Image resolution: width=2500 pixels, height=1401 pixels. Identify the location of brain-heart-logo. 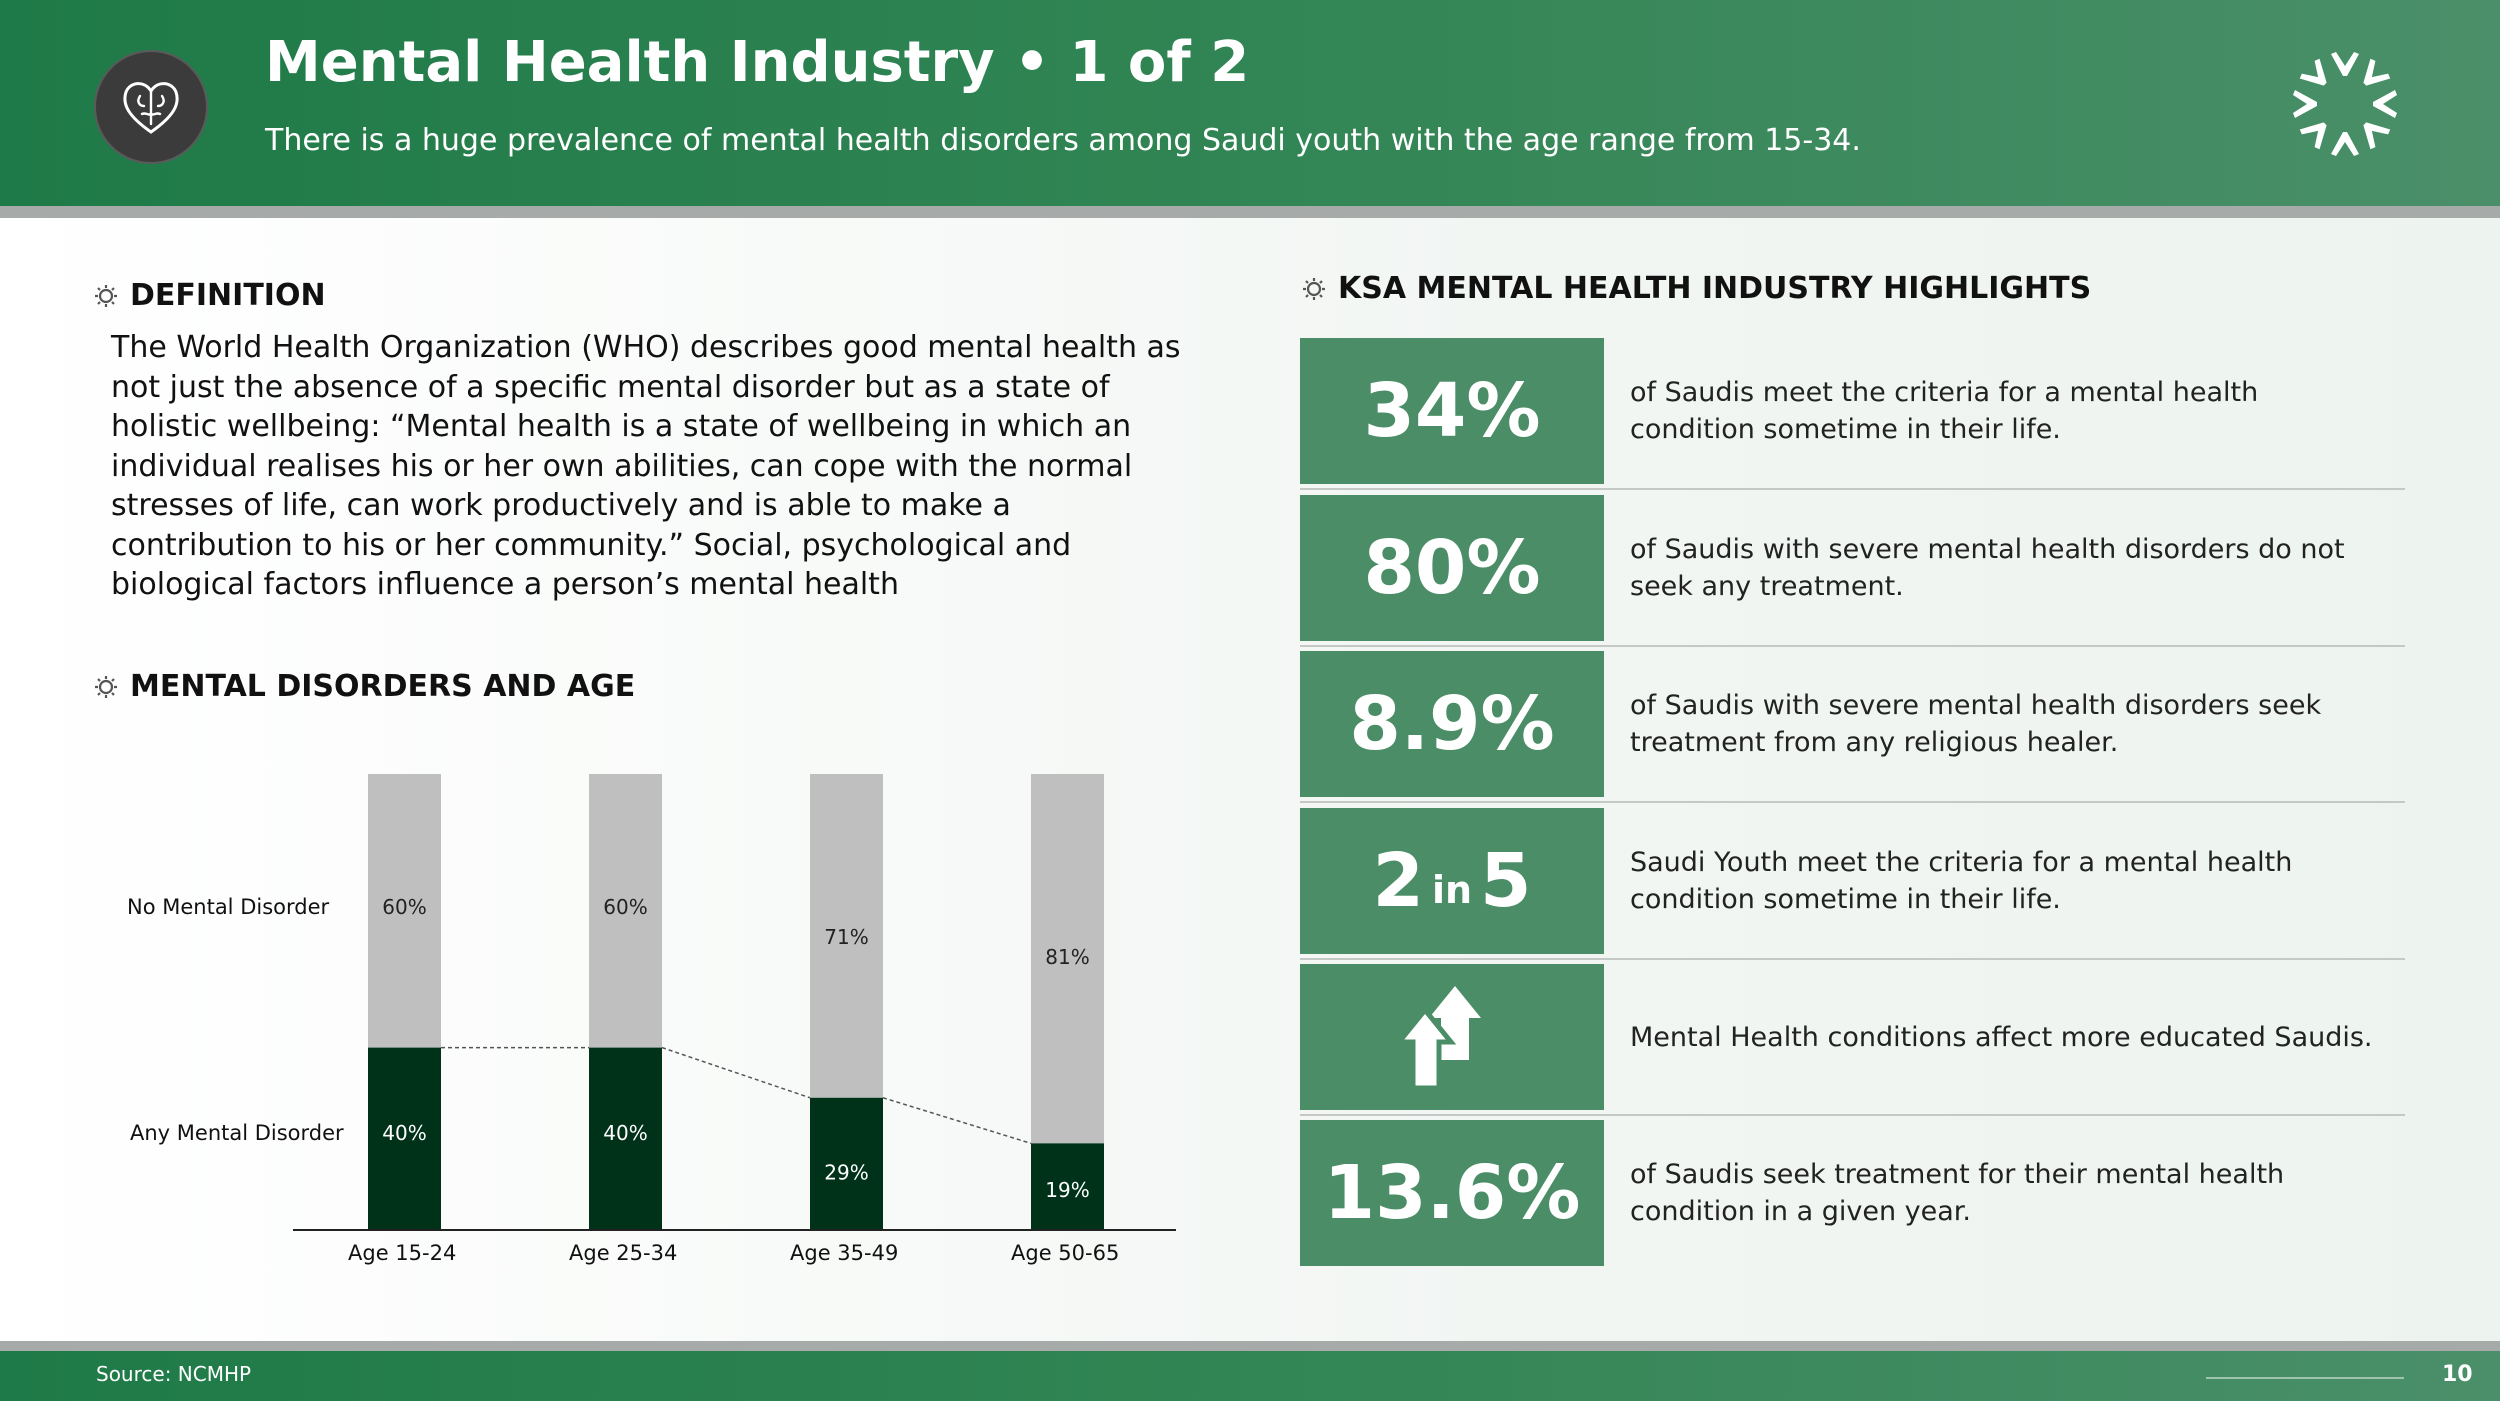
(151, 107).